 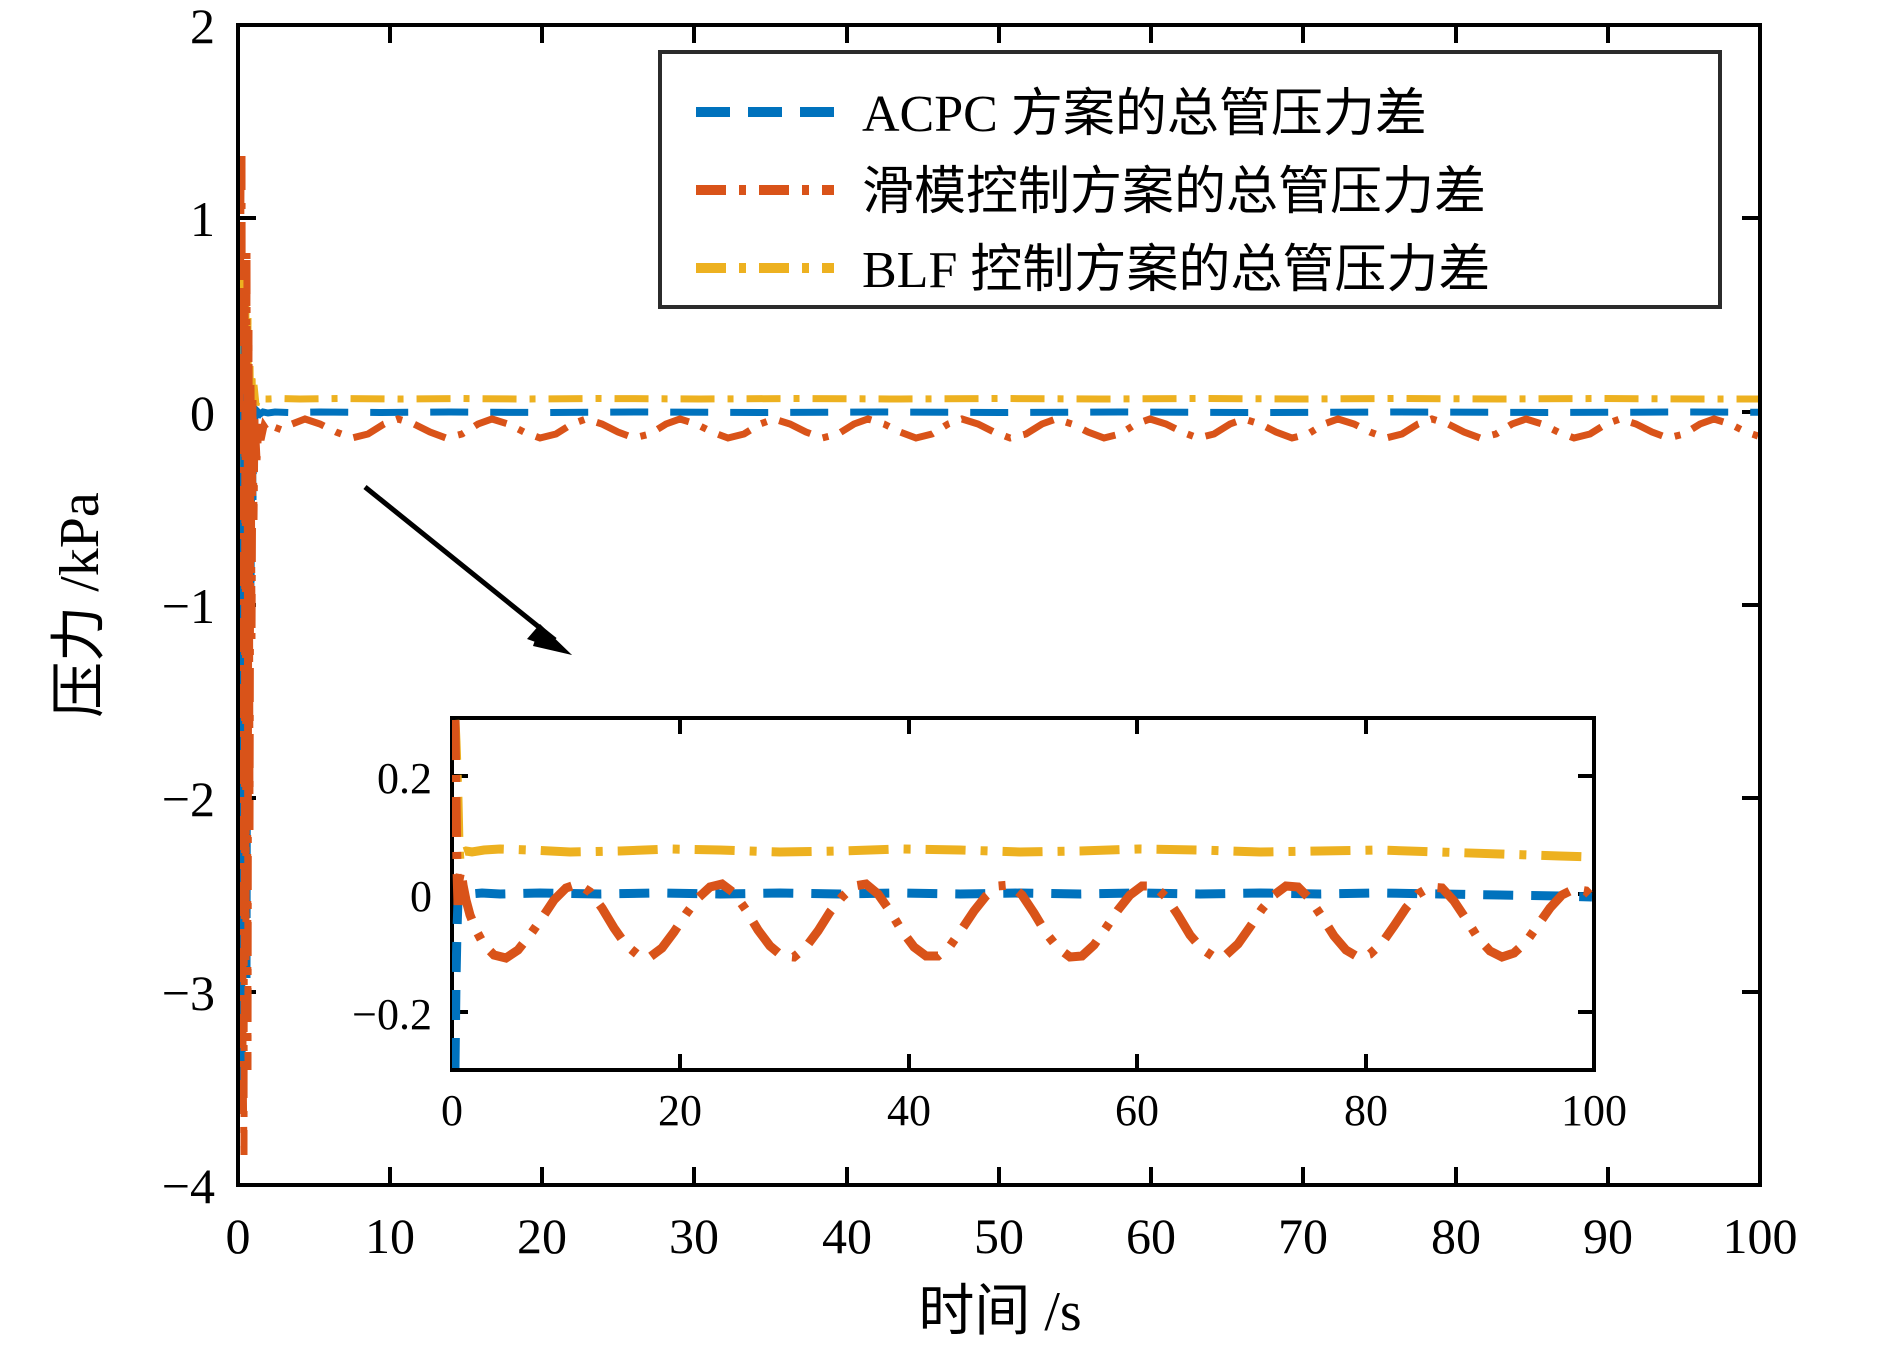 I want to click on inset-x-tick-label: 80, so click(x=1366, y=1110).